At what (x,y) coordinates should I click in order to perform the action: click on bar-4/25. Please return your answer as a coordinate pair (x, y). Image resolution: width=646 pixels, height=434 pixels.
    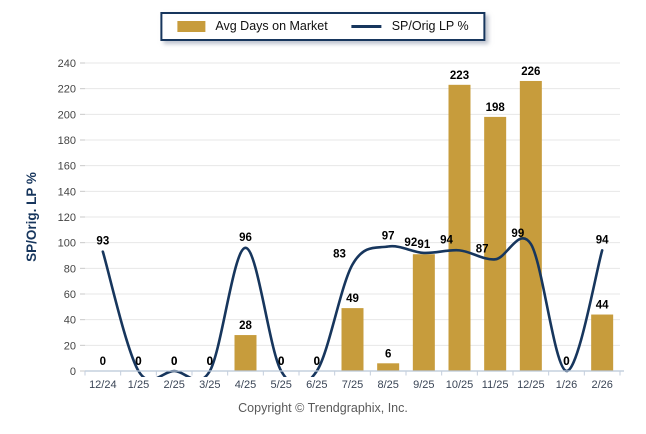
    Looking at the image, I should click on (245, 353).